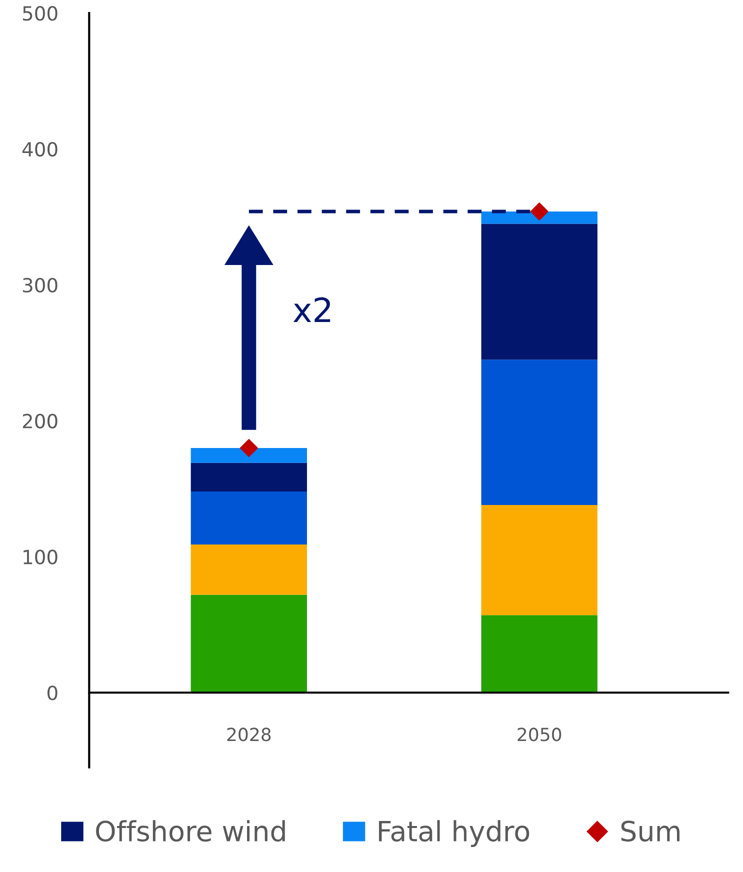 The image size is (743, 872). I want to click on y-tick-label: 100, so click(41, 557).